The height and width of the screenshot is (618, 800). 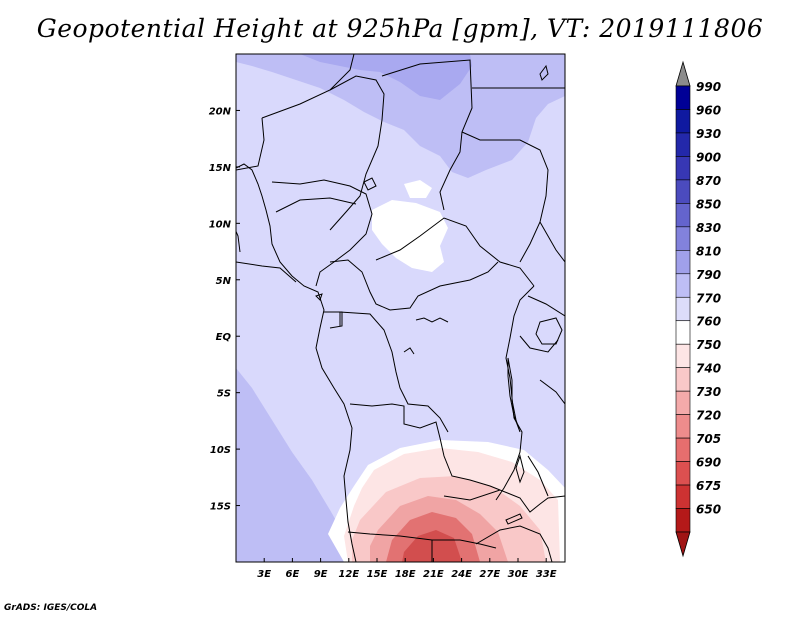 I want to click on y-tick-label: 15S, so click(x=220, y=507).